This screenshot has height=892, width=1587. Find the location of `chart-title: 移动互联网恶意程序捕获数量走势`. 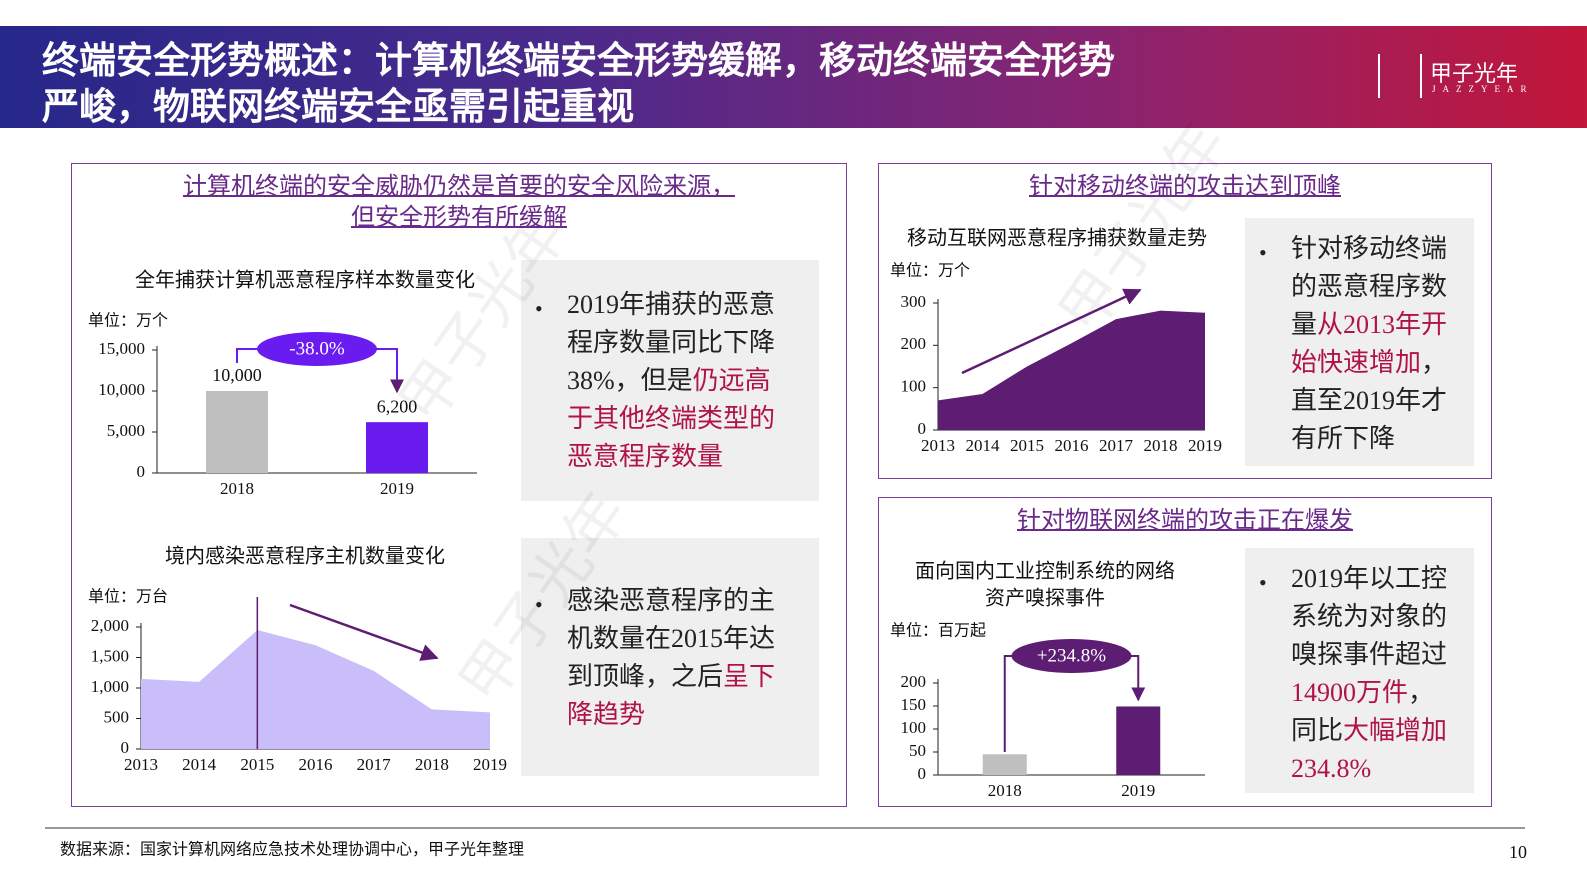

chart-title: 移动互联网恶意程序捕获数量走势 is located at coordinates (1057, 238).